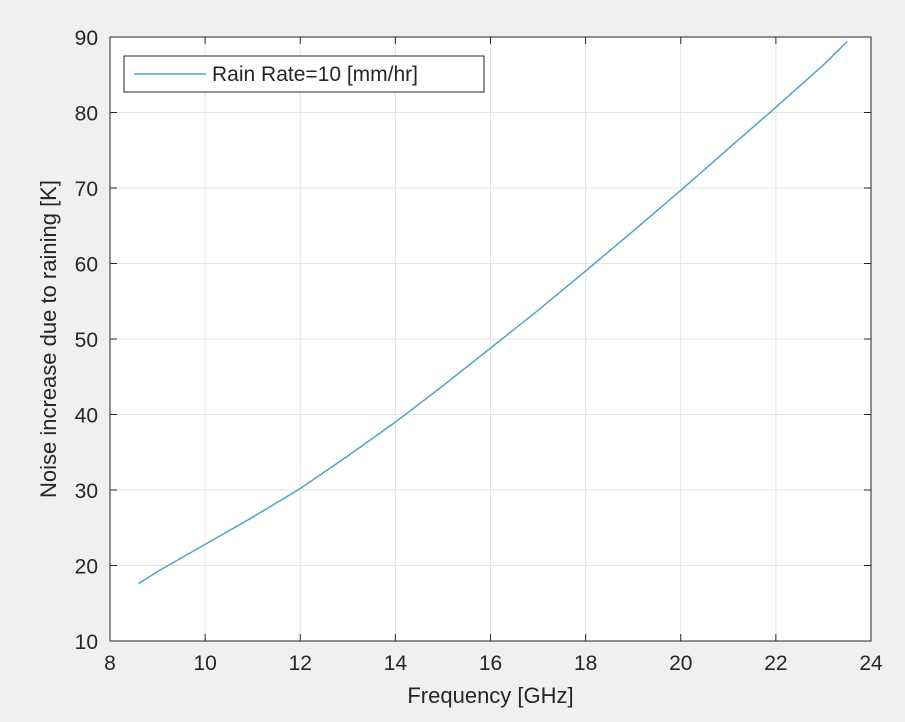 The image size is (905, 722). I want to click on x-tick-label: 8, so click(110, 663).